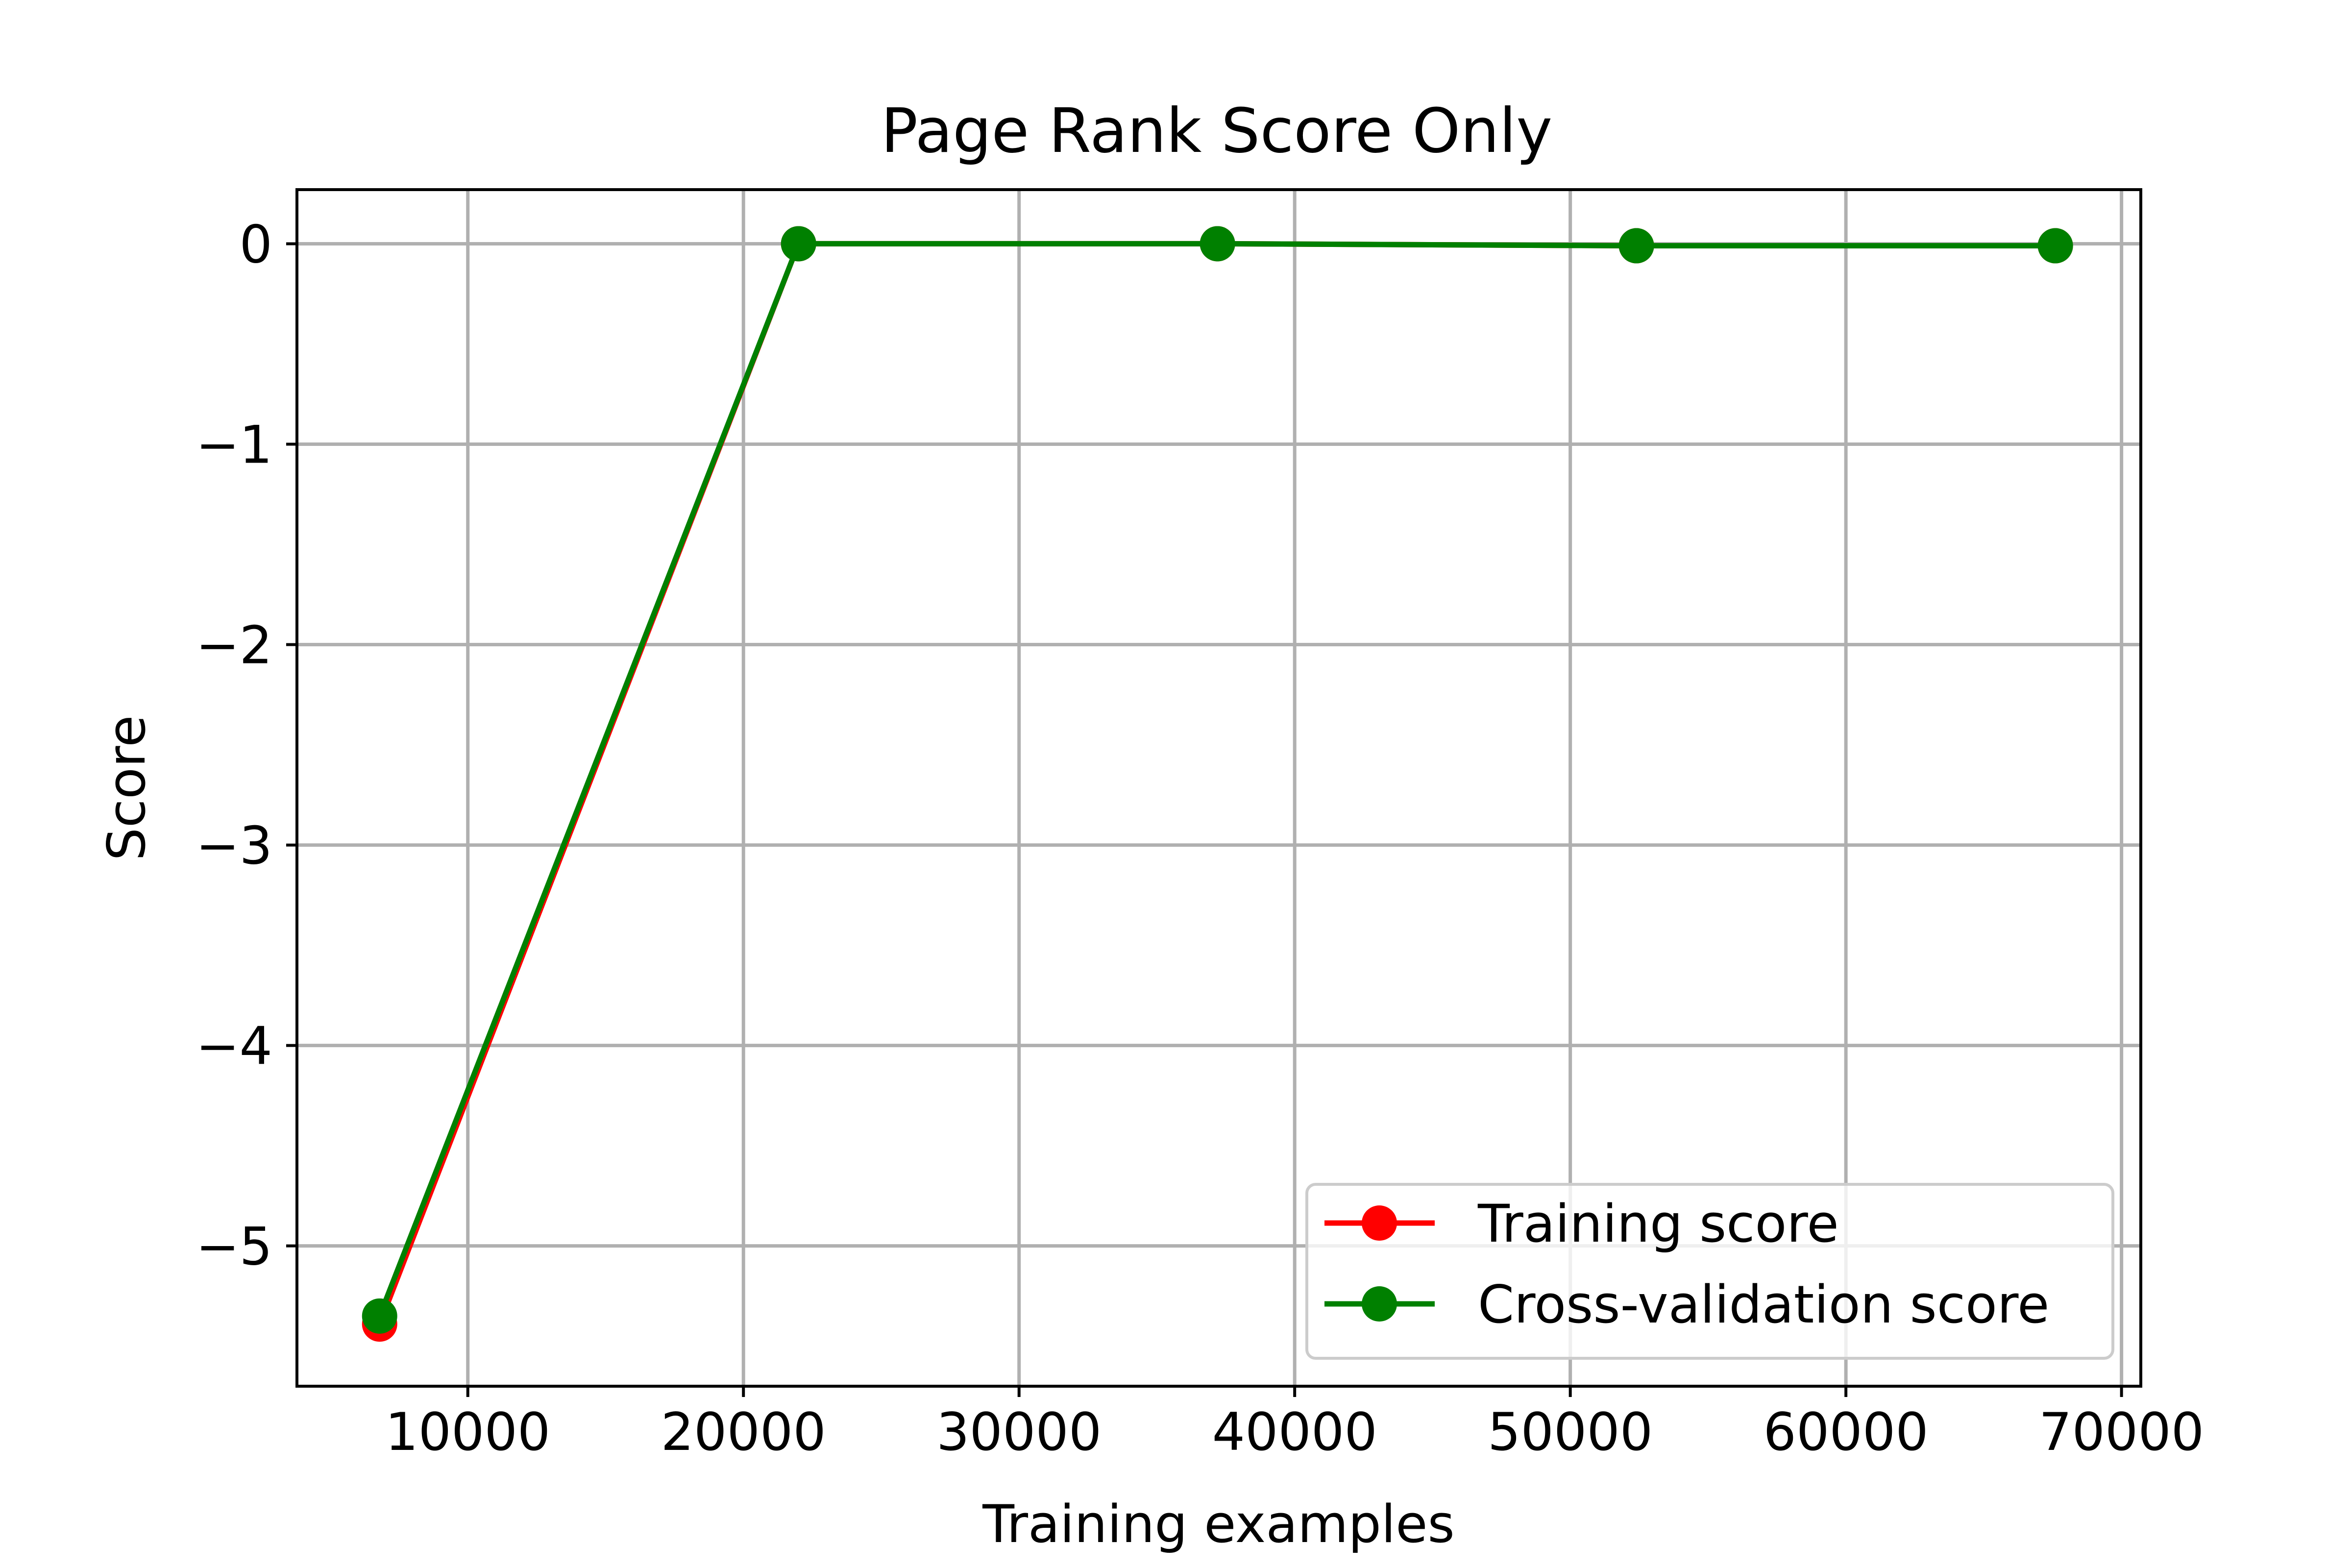 The height and width of the screenshot is (1568, 2352). I want to click on x-axis: 10000 20000 30000 40000 50000 60000 70000, so click(1294, 1424).